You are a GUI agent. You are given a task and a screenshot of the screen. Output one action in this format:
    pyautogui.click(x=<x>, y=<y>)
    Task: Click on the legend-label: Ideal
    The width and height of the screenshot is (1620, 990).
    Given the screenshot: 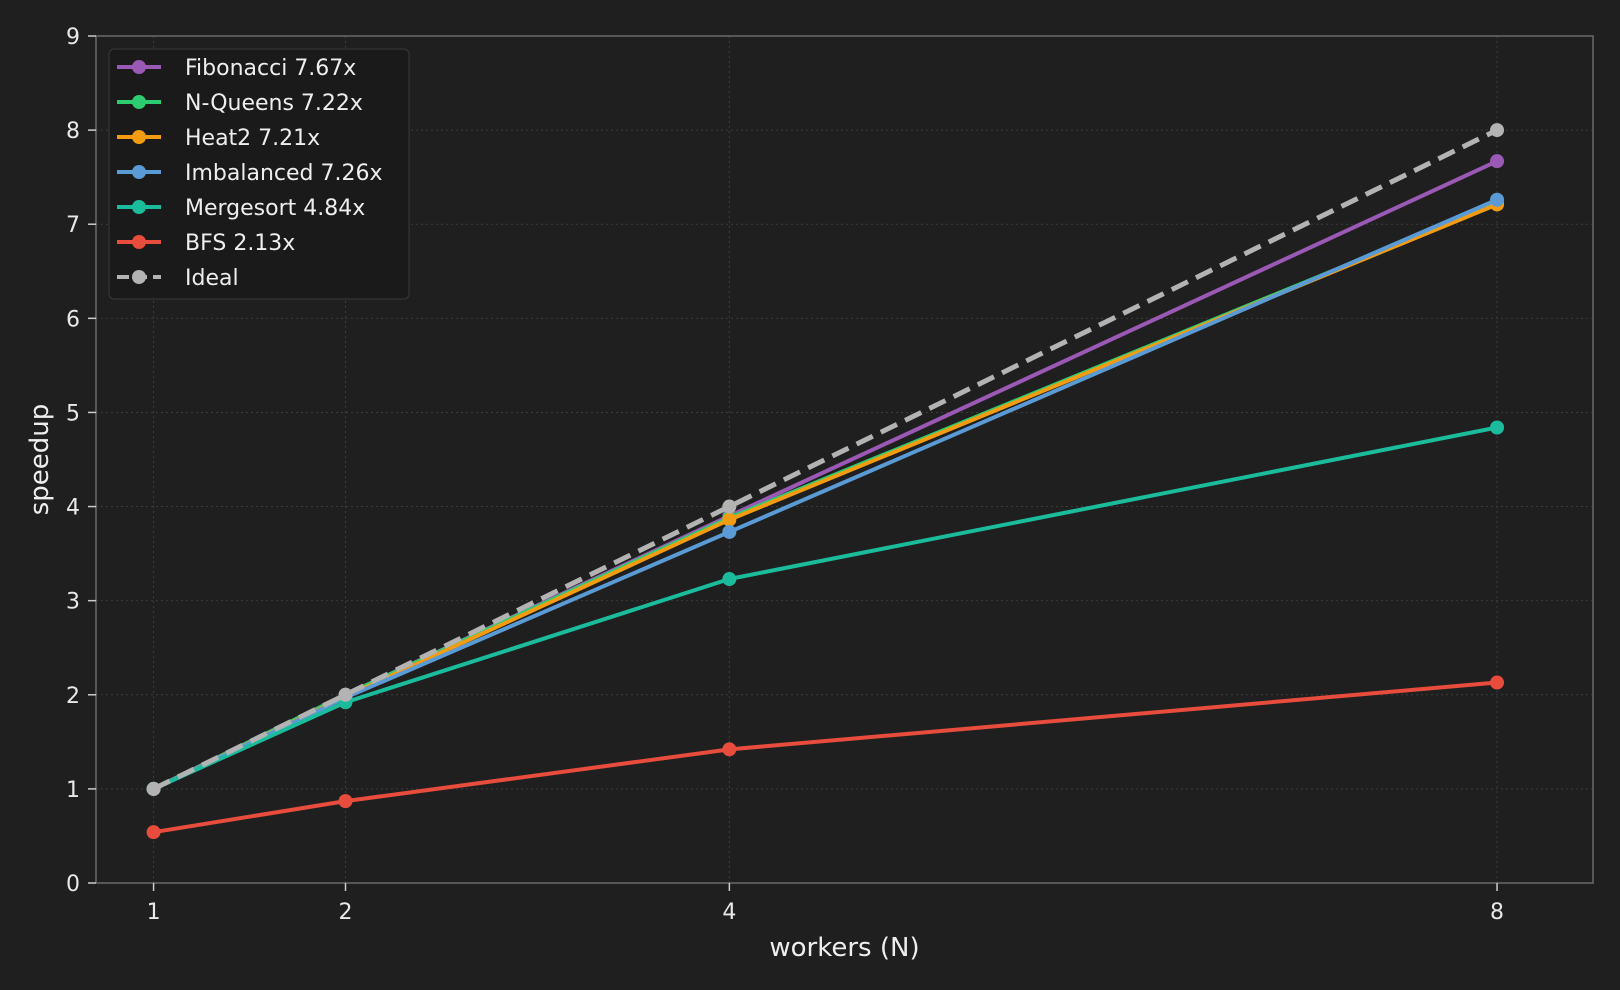 What is the action you would take?
    pyautogui.click(x=212, y=278)
    